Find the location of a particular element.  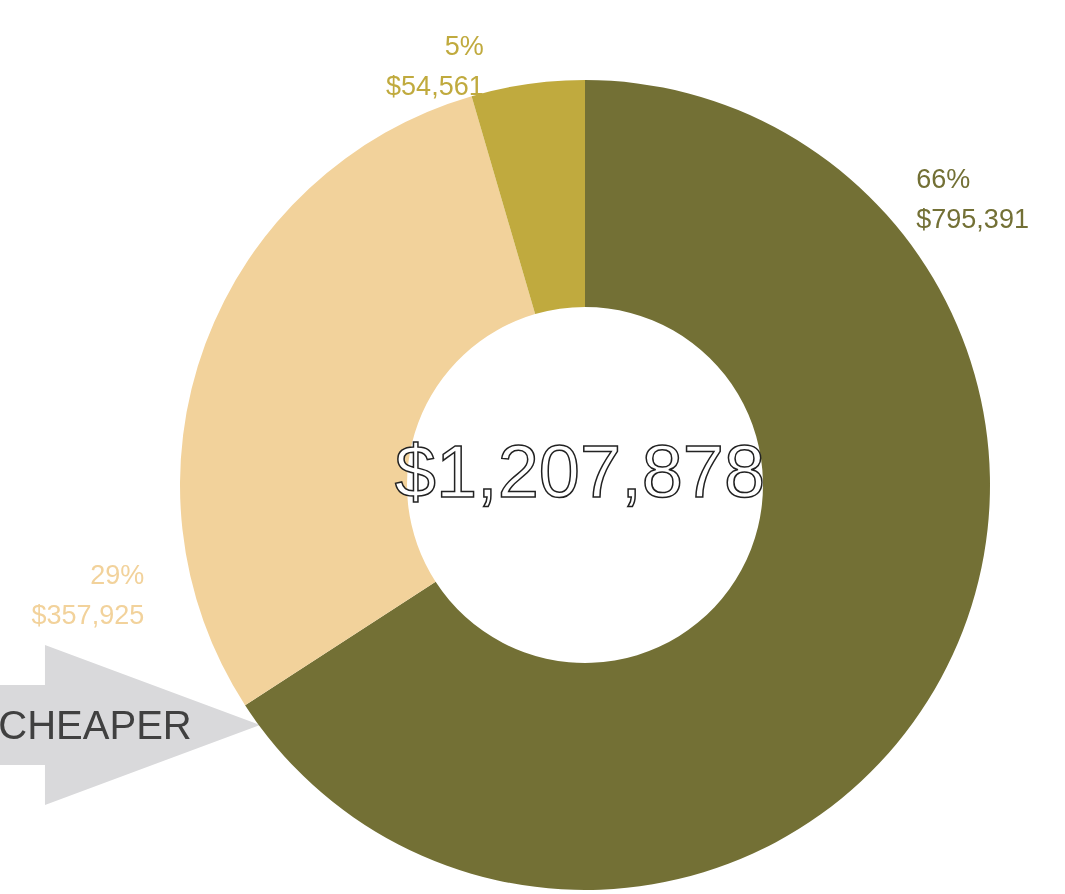

data-label: 5% $54,561 is located at coordinates (435, 65).